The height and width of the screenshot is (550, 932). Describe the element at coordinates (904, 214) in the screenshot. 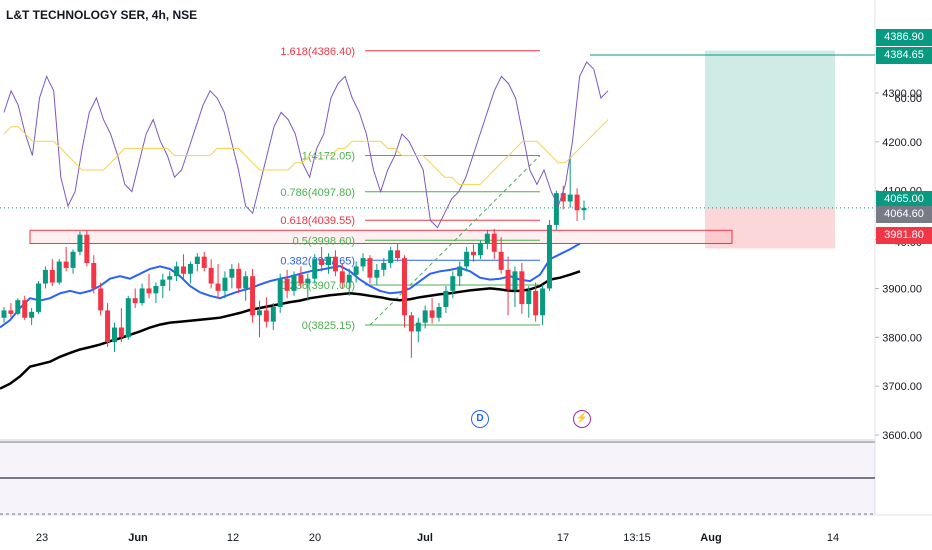

I see `last-price-label: 4064.60` at that location.